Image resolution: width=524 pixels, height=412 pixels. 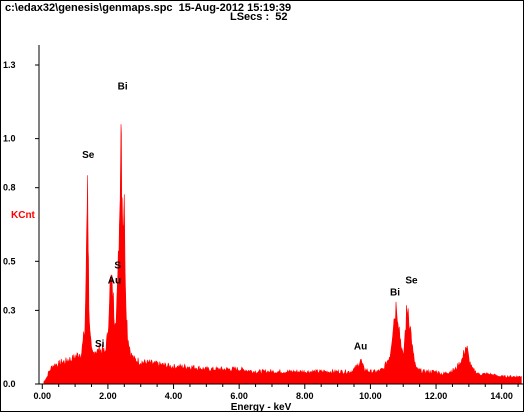 What do you see at coordinates (9, 188) in the screenshot?
I see `y-tick-label: 0.8` at bounding box center [9, 188].